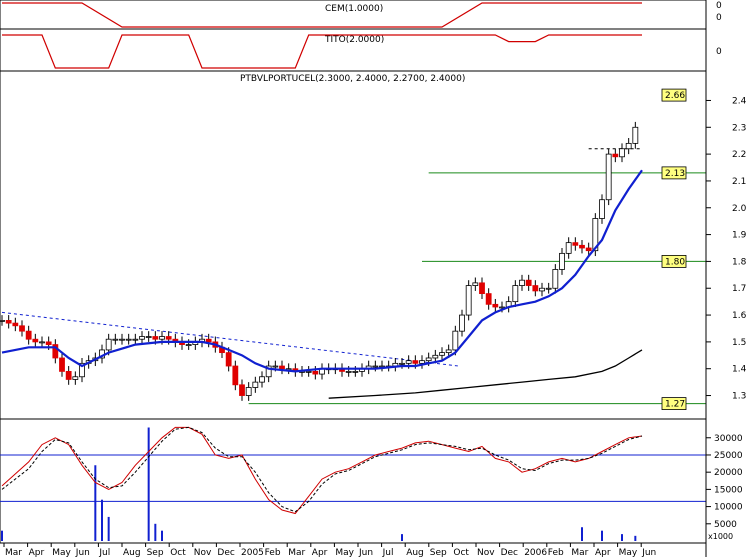  I want to click on price-label-text: 2.13, so click(675, 174).